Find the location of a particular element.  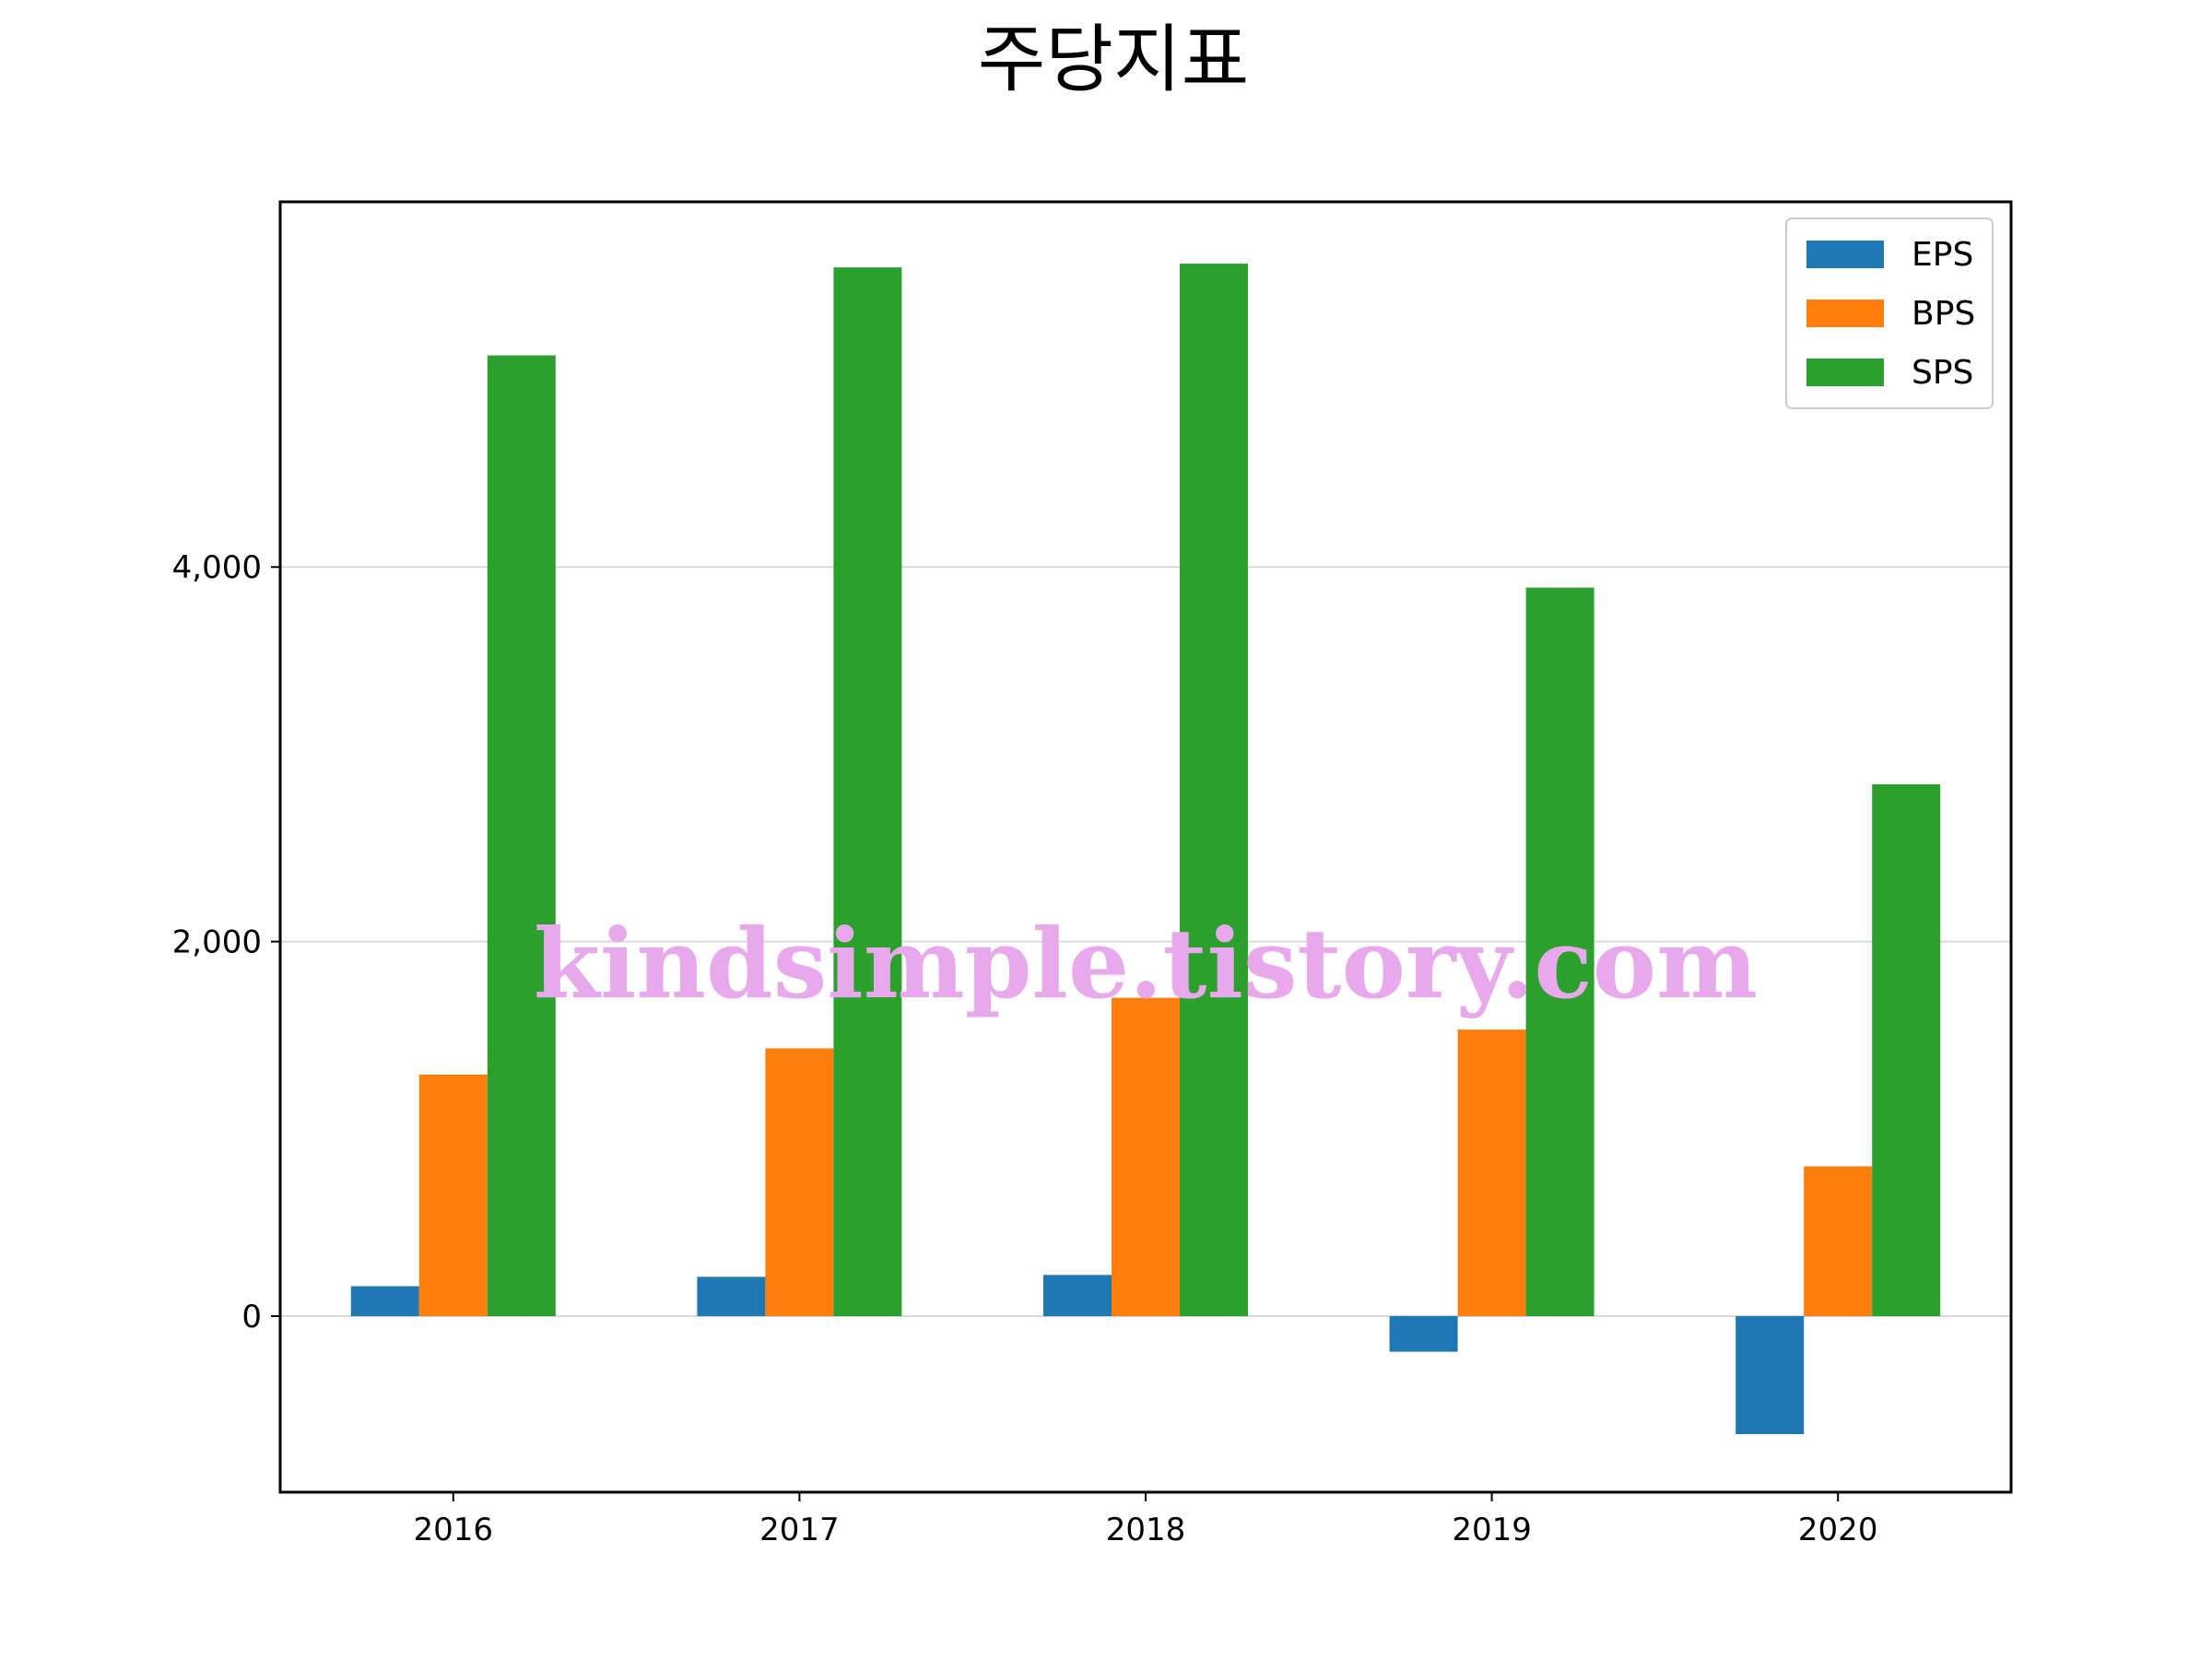

bar-sps-2020 is located at coordinates (1906, 1049).